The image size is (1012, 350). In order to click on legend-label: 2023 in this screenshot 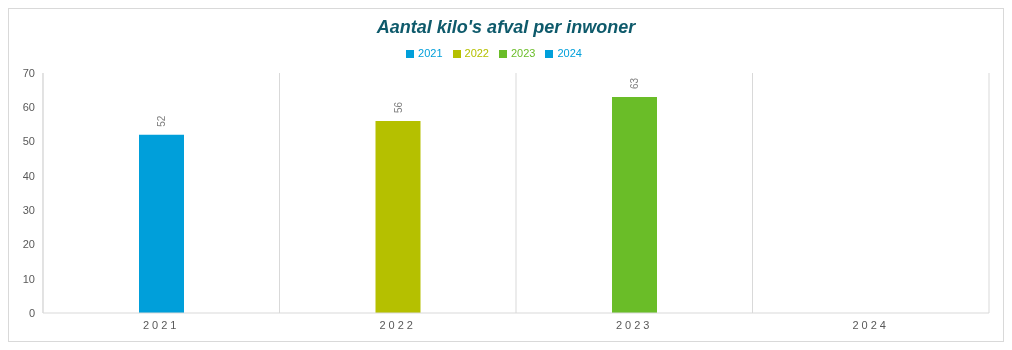, I will do `click(523, 53)`.